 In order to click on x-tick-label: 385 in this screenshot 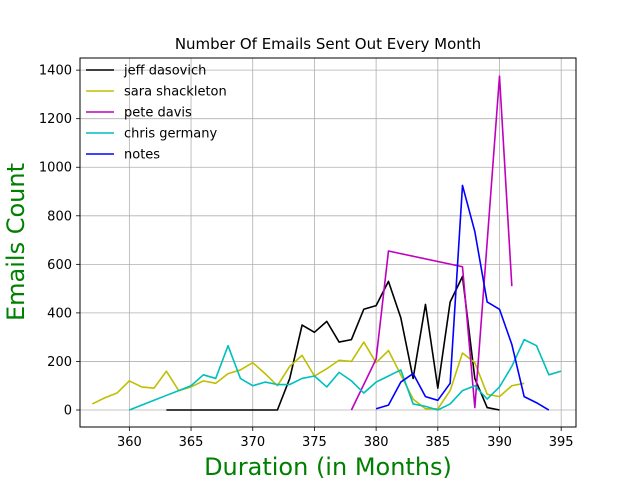, I will do `click(437, 442)`.